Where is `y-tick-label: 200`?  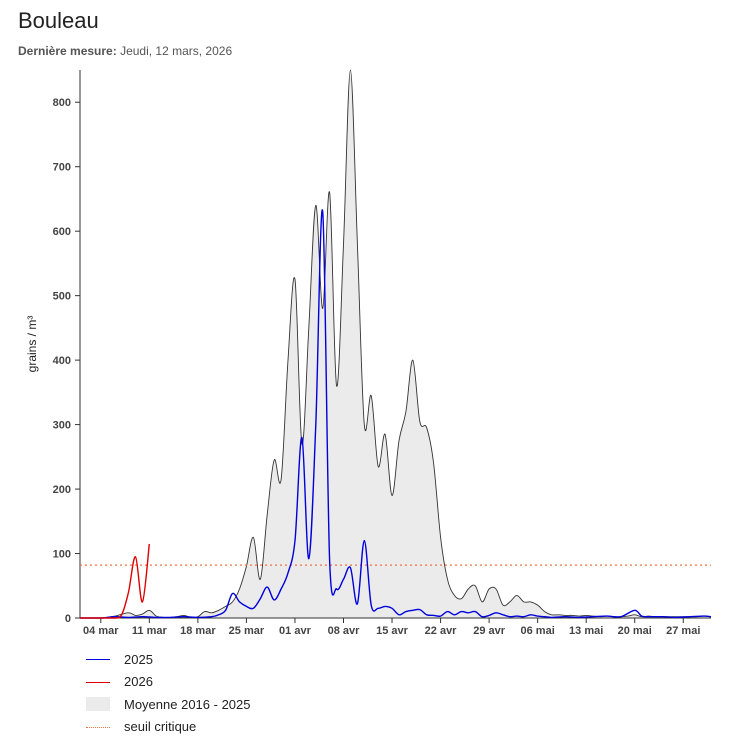 y-tick-label: 200 is located at coordinates (62, 490).